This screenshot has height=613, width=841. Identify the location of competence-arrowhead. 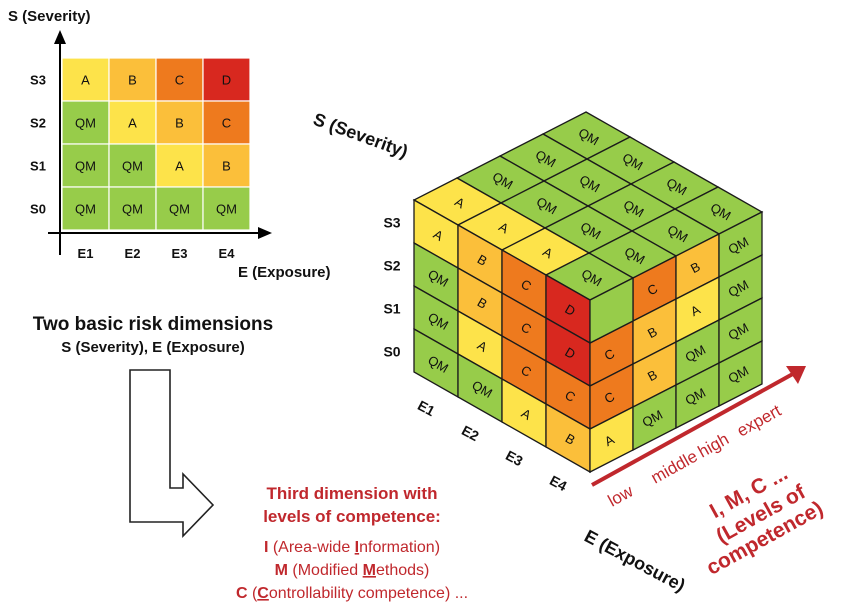
(796, 375).